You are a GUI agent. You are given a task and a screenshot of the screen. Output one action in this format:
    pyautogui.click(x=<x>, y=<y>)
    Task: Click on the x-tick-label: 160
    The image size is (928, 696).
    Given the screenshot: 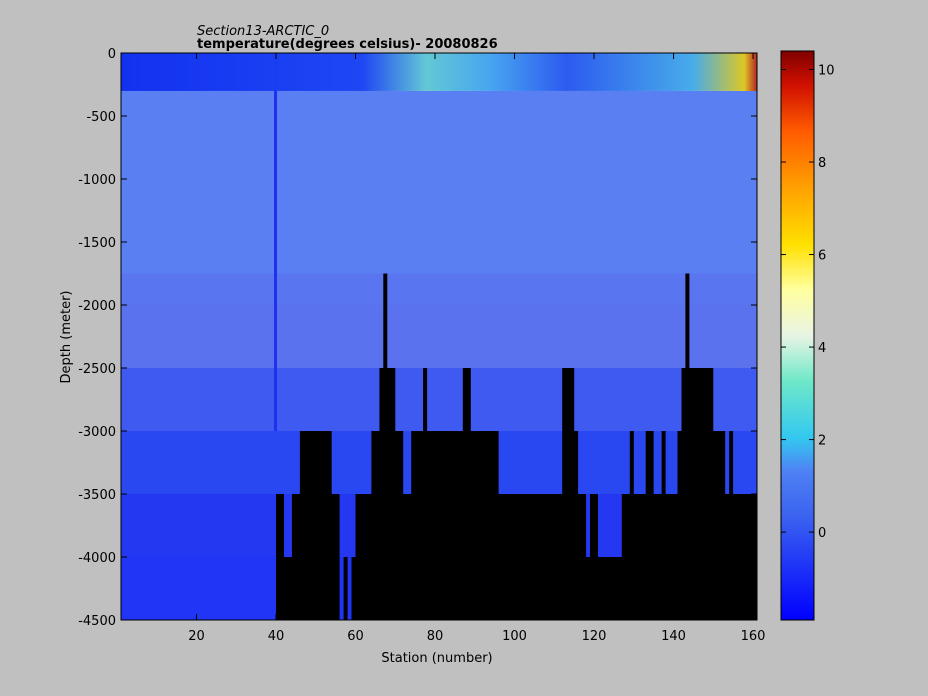 What is the action you would take?
    pyautogui.click(x=753, y=636)
    